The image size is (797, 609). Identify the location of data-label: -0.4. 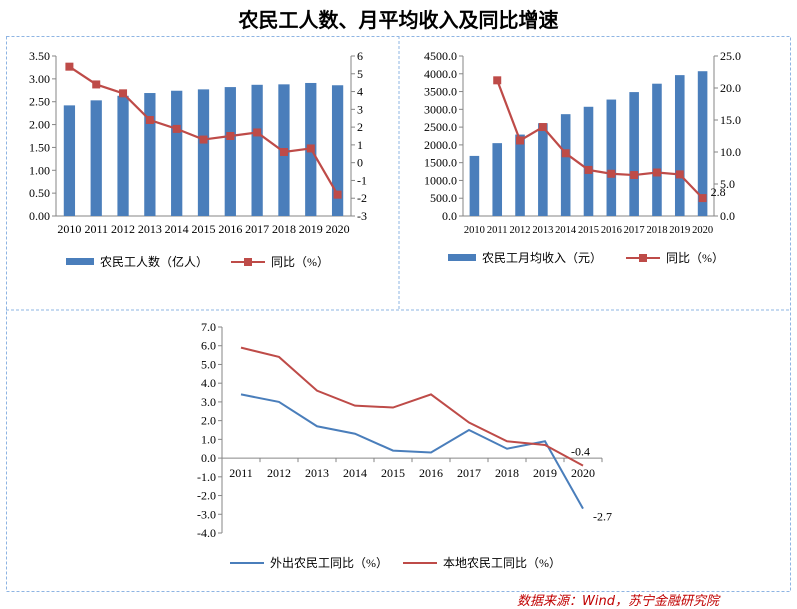
(580, 452).